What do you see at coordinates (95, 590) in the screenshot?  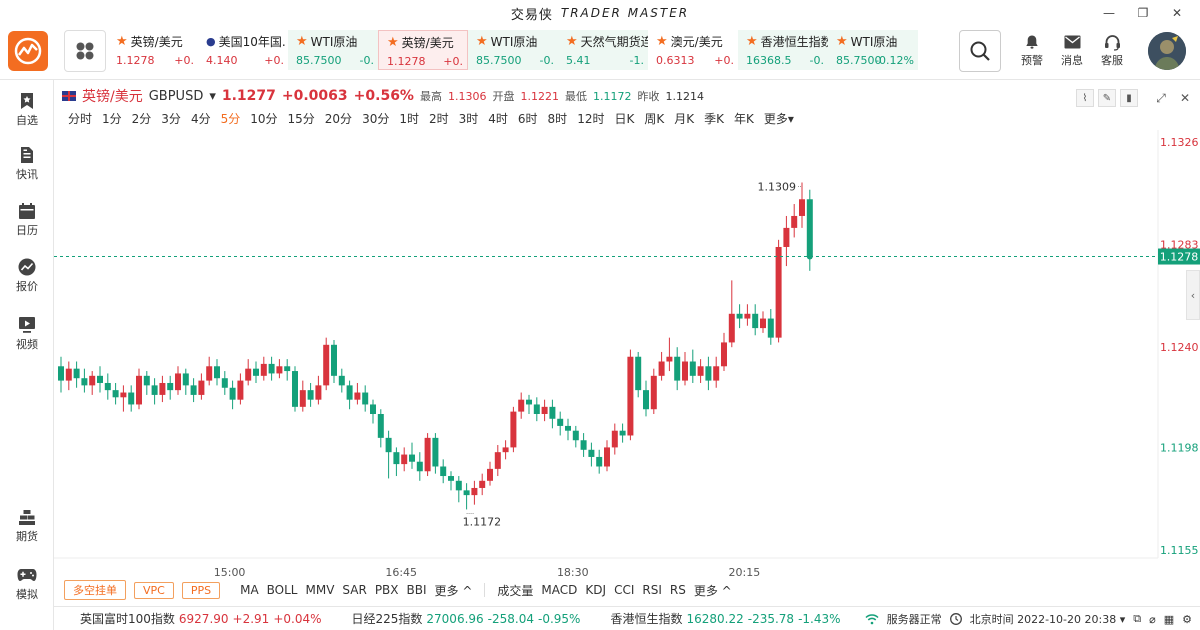 I see `indicator-tag: 多空挂单` at bounding box center [95, 590].